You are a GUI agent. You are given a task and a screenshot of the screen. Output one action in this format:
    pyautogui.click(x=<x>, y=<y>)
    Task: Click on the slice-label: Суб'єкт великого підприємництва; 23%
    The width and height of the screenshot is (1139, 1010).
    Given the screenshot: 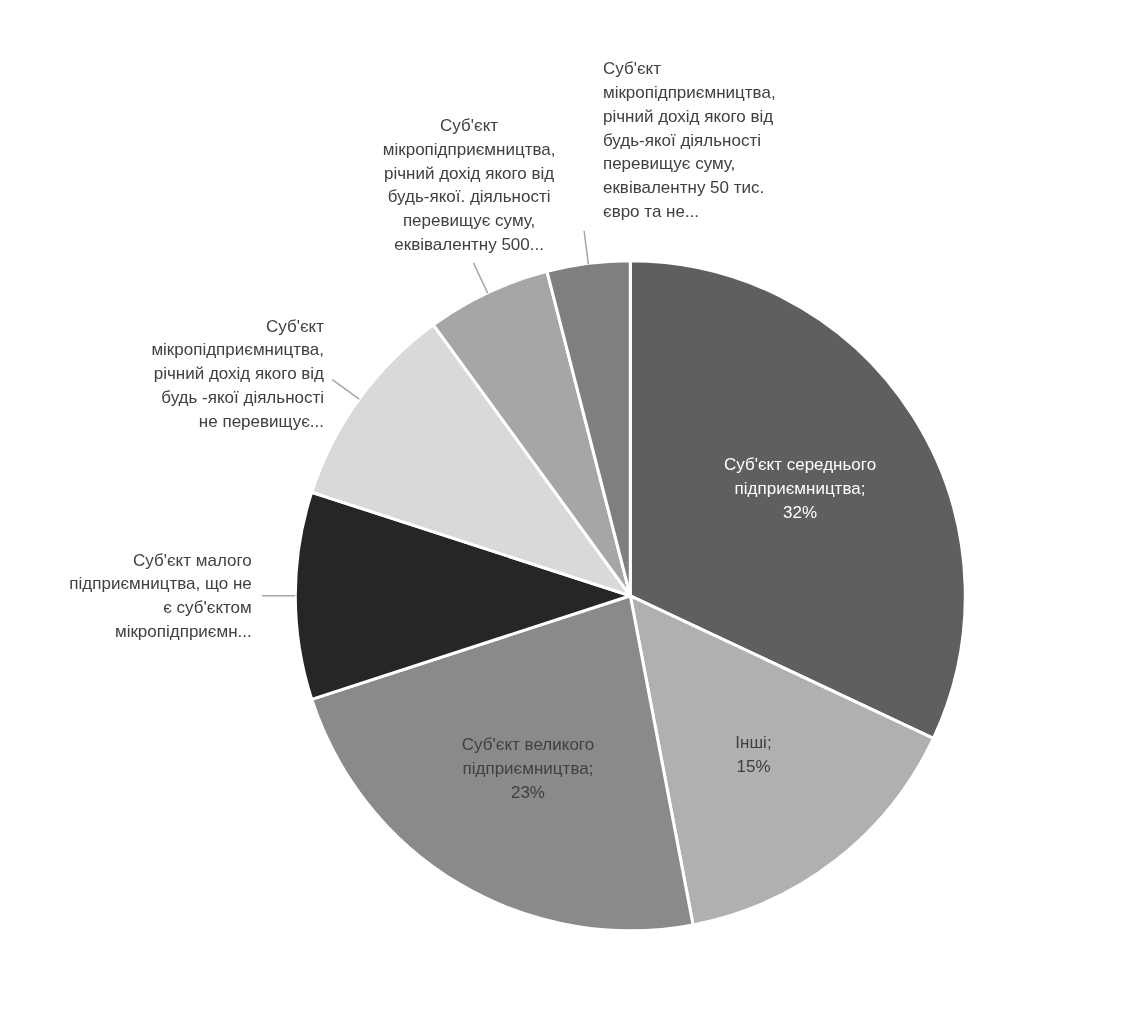 What is the action you would take?
    pyautogui.click(x=528, y=768)
    